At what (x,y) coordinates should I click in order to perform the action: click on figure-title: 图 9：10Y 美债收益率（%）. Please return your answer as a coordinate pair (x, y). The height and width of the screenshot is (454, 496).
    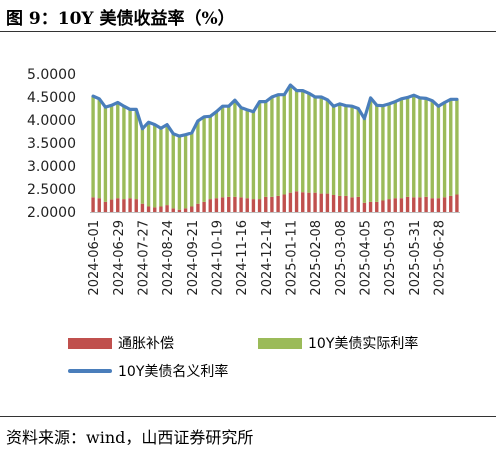
    Looking at the image, I should click on (120, 19).